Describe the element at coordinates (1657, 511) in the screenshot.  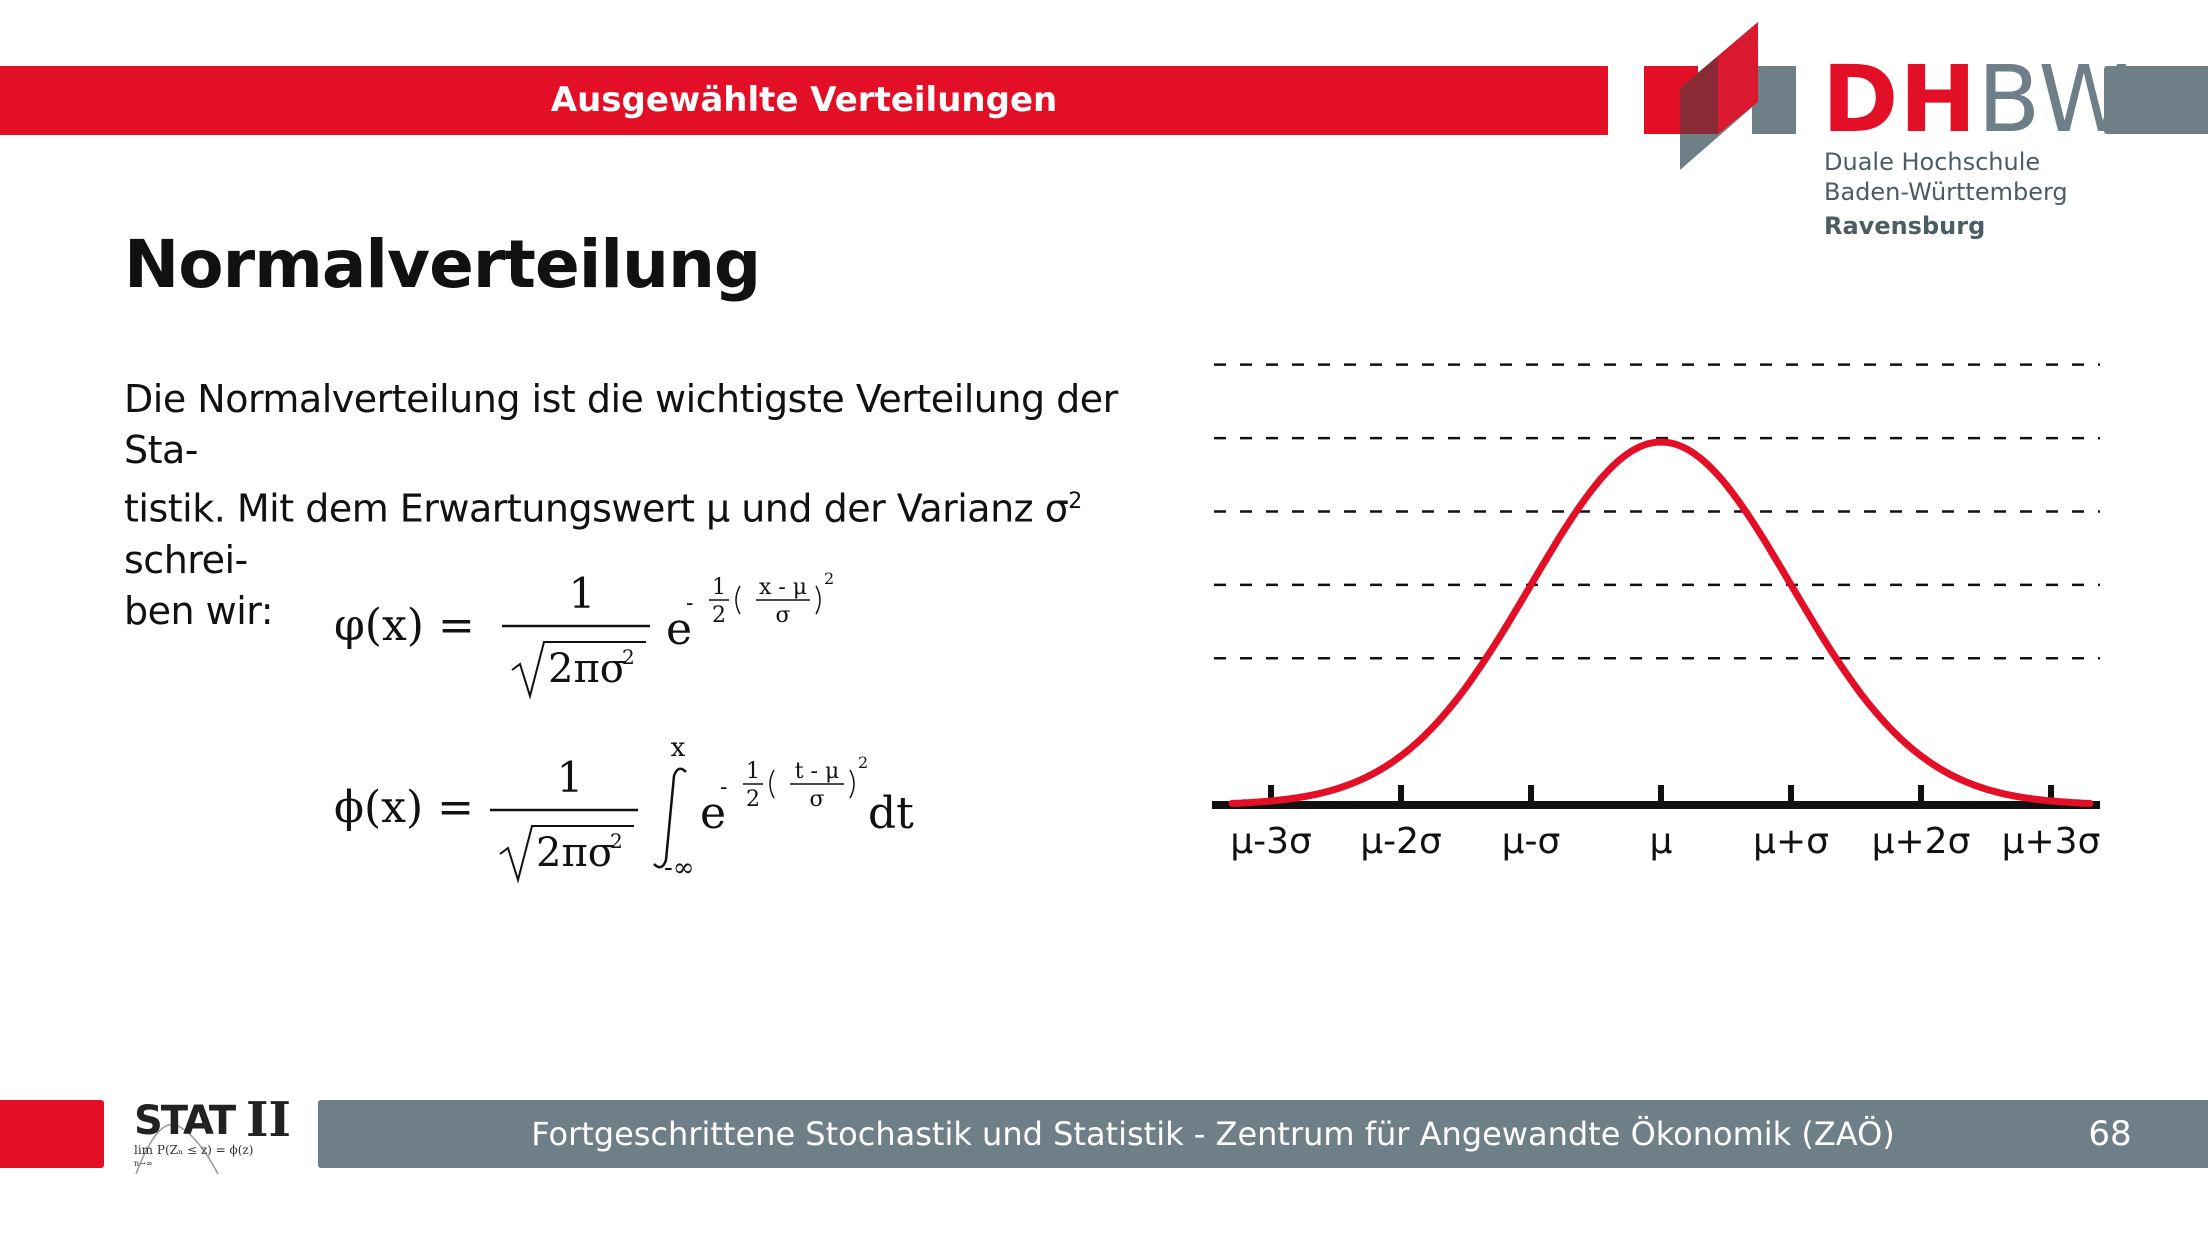
I see `chart-grid` at that location.